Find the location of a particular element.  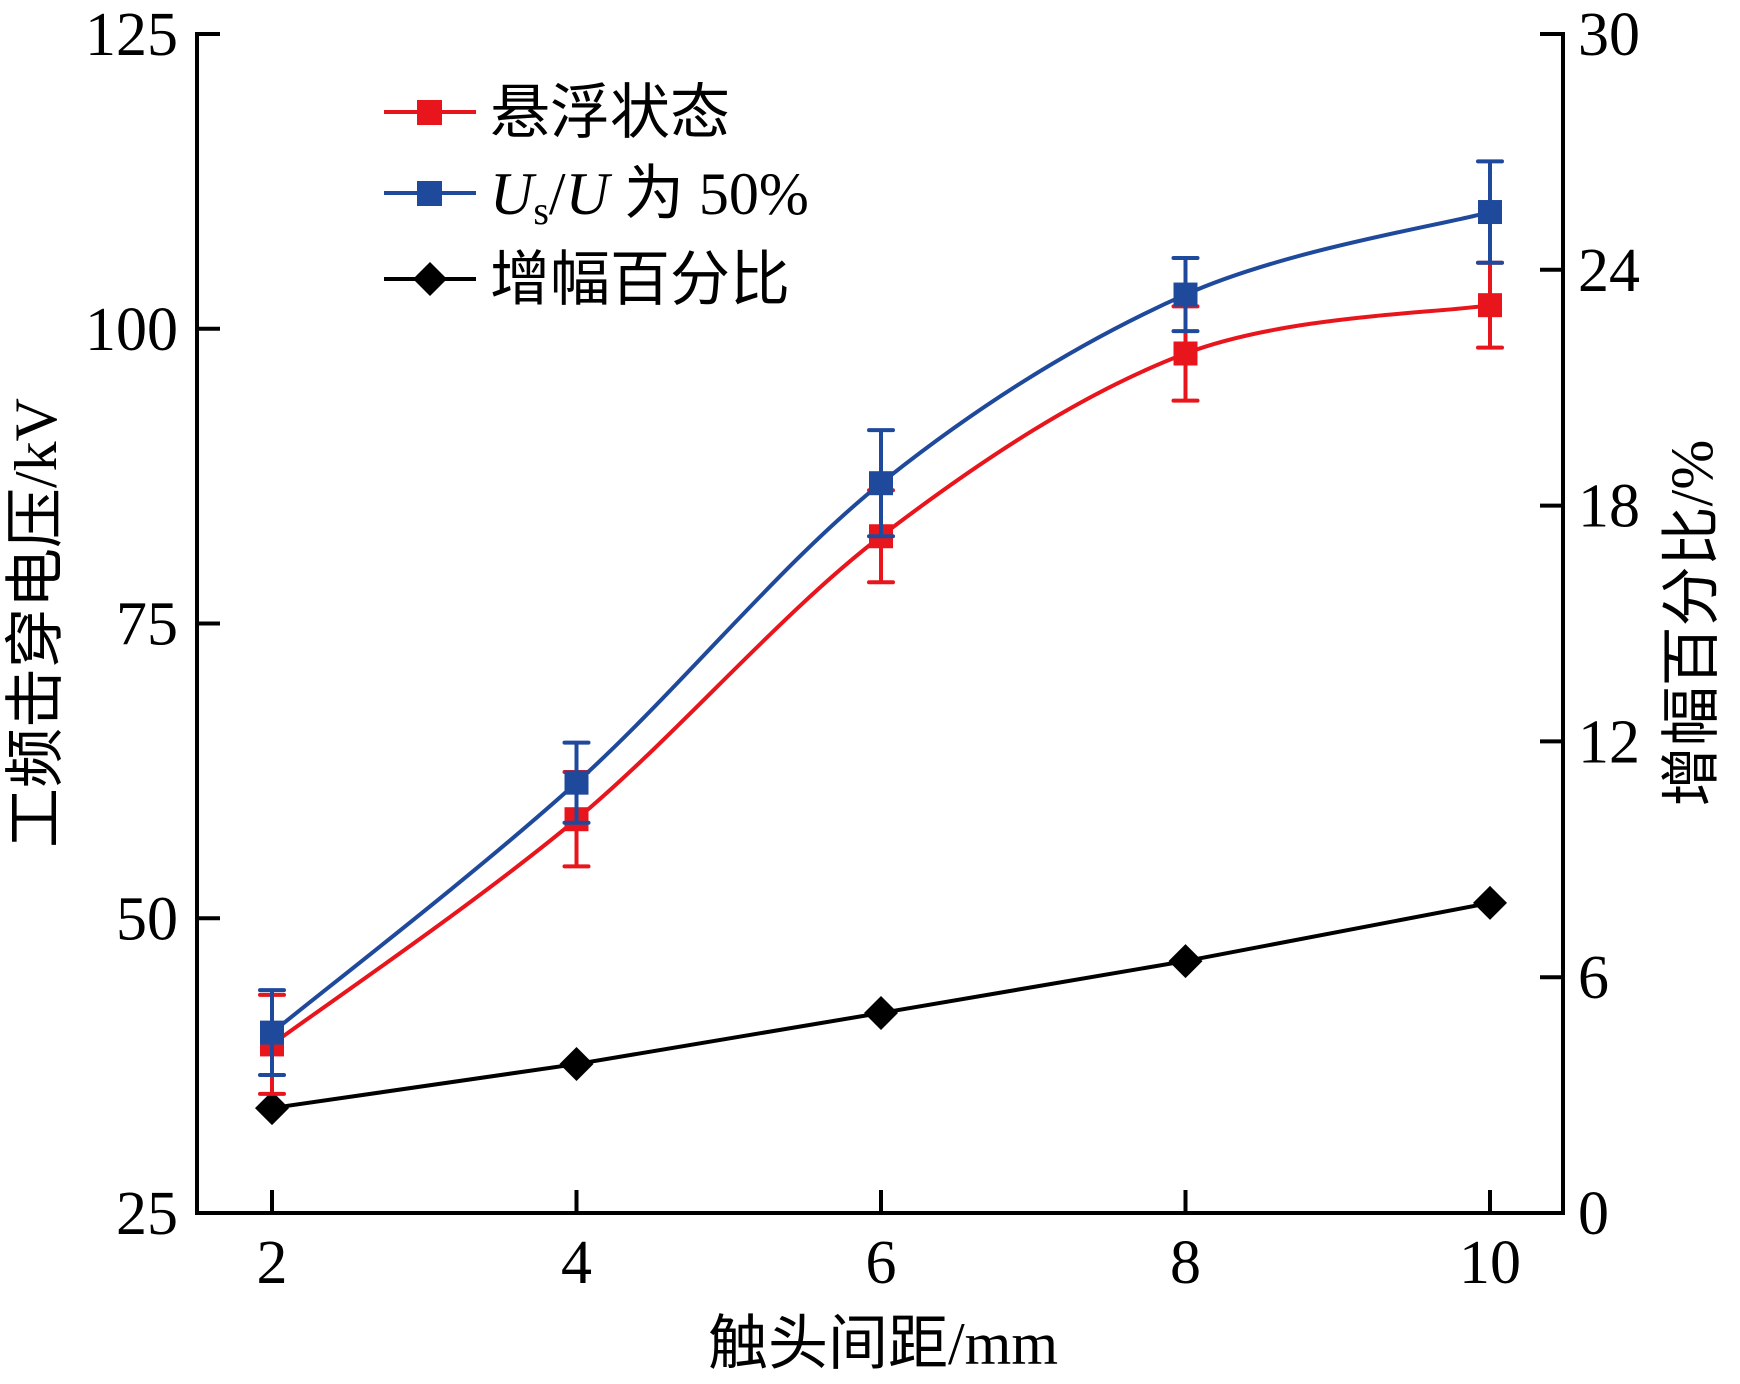

legend-label-us-u-50: Us/U 为 50% is located at coordinates (649, 197).